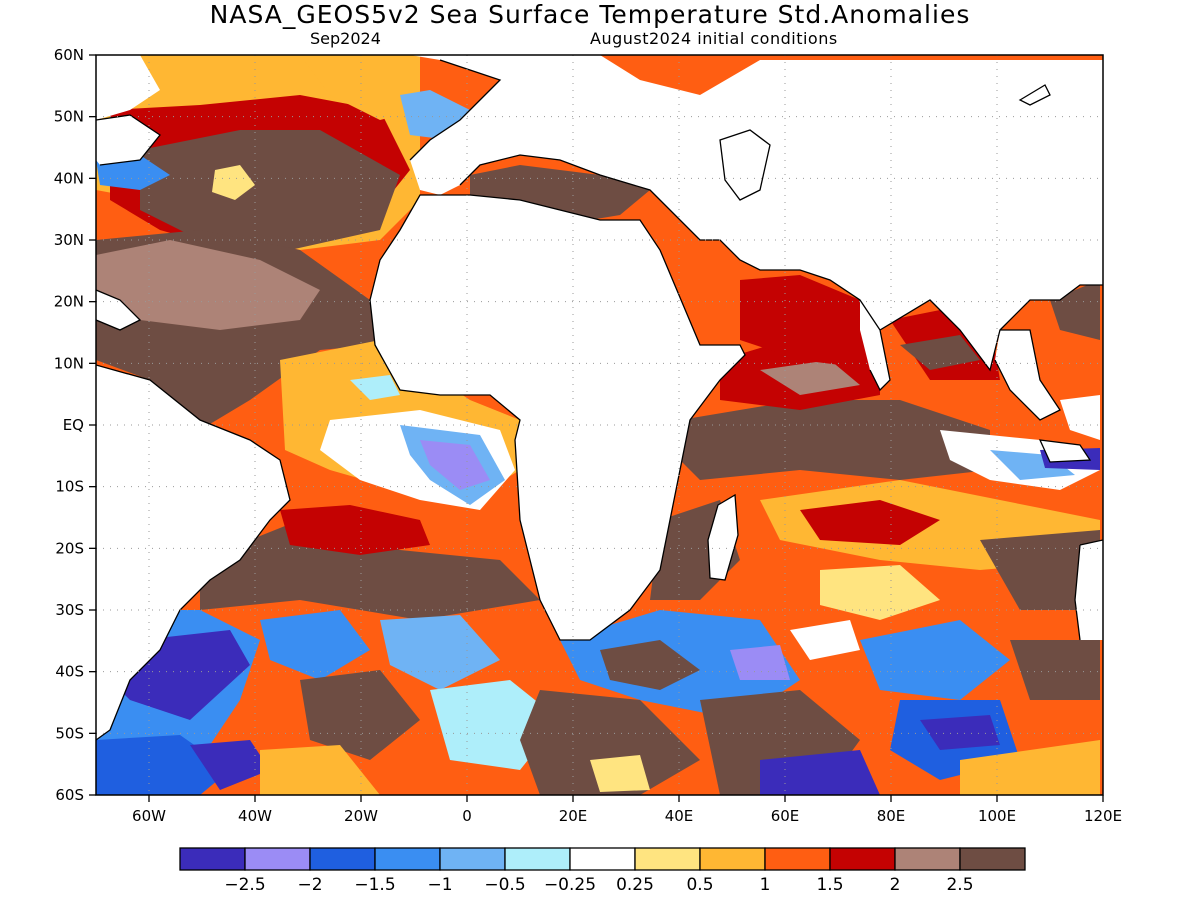  I want to click on lat-tick-label: 30N, so click(69, 240).